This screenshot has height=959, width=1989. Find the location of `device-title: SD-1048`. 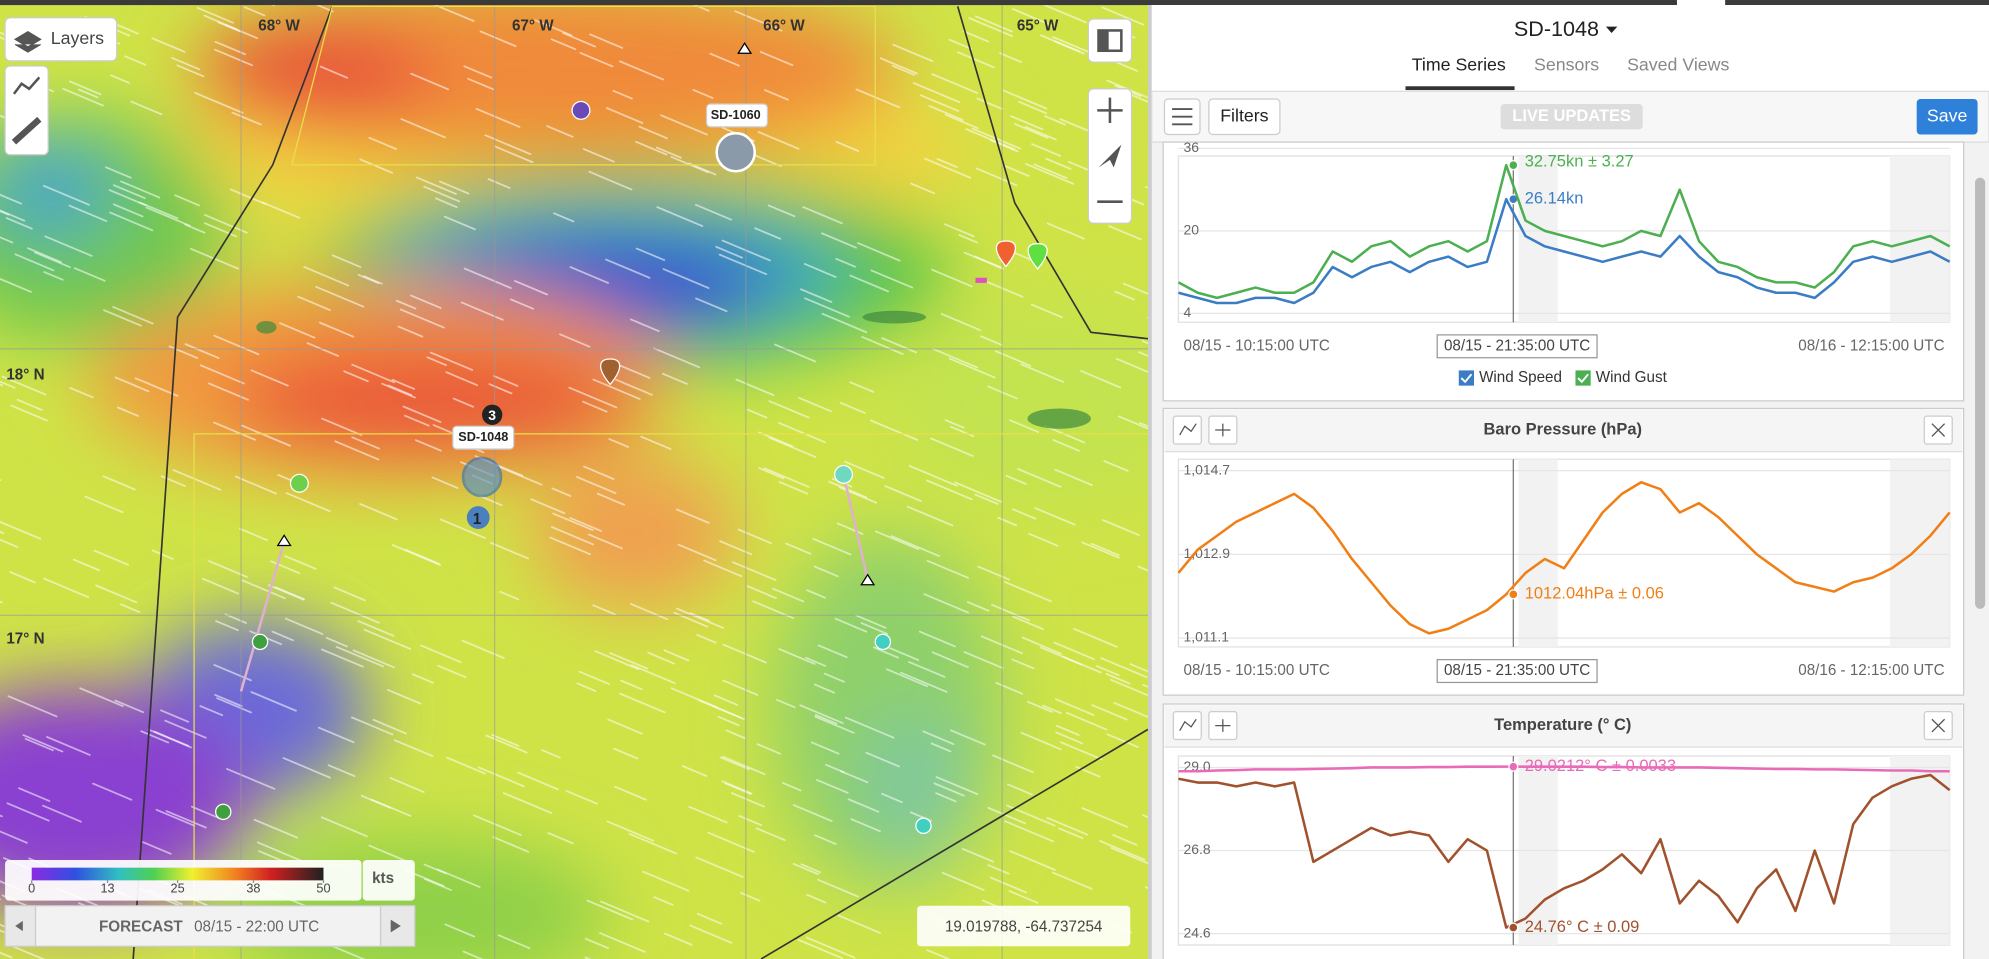

device-title: SD-1048 is located at coordinates (1556, 28).